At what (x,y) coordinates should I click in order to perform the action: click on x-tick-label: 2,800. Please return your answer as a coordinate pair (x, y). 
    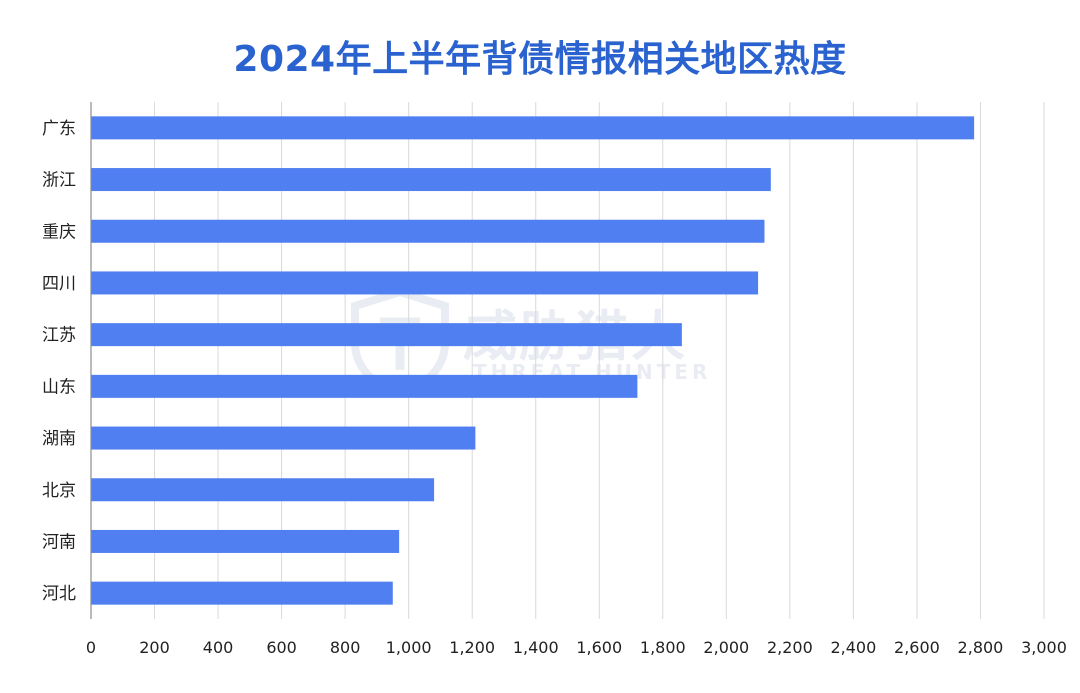
    Looking at the image, I should click on (981, 647).